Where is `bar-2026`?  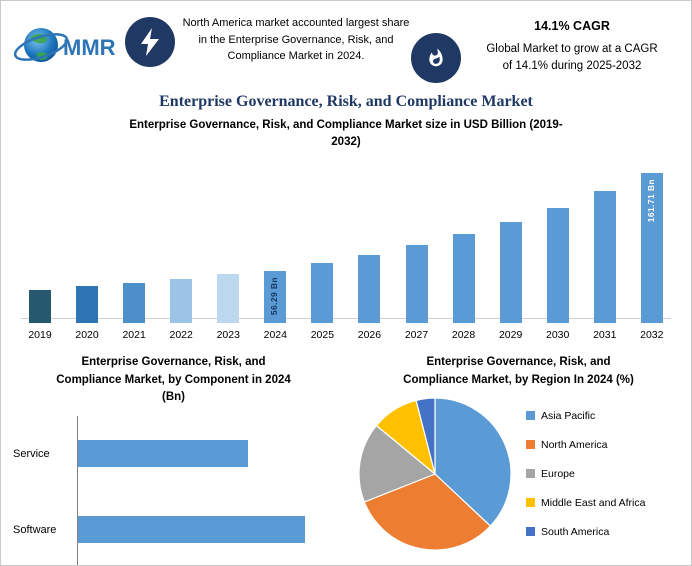
bar-2026 is located at coordinates (369, 289).